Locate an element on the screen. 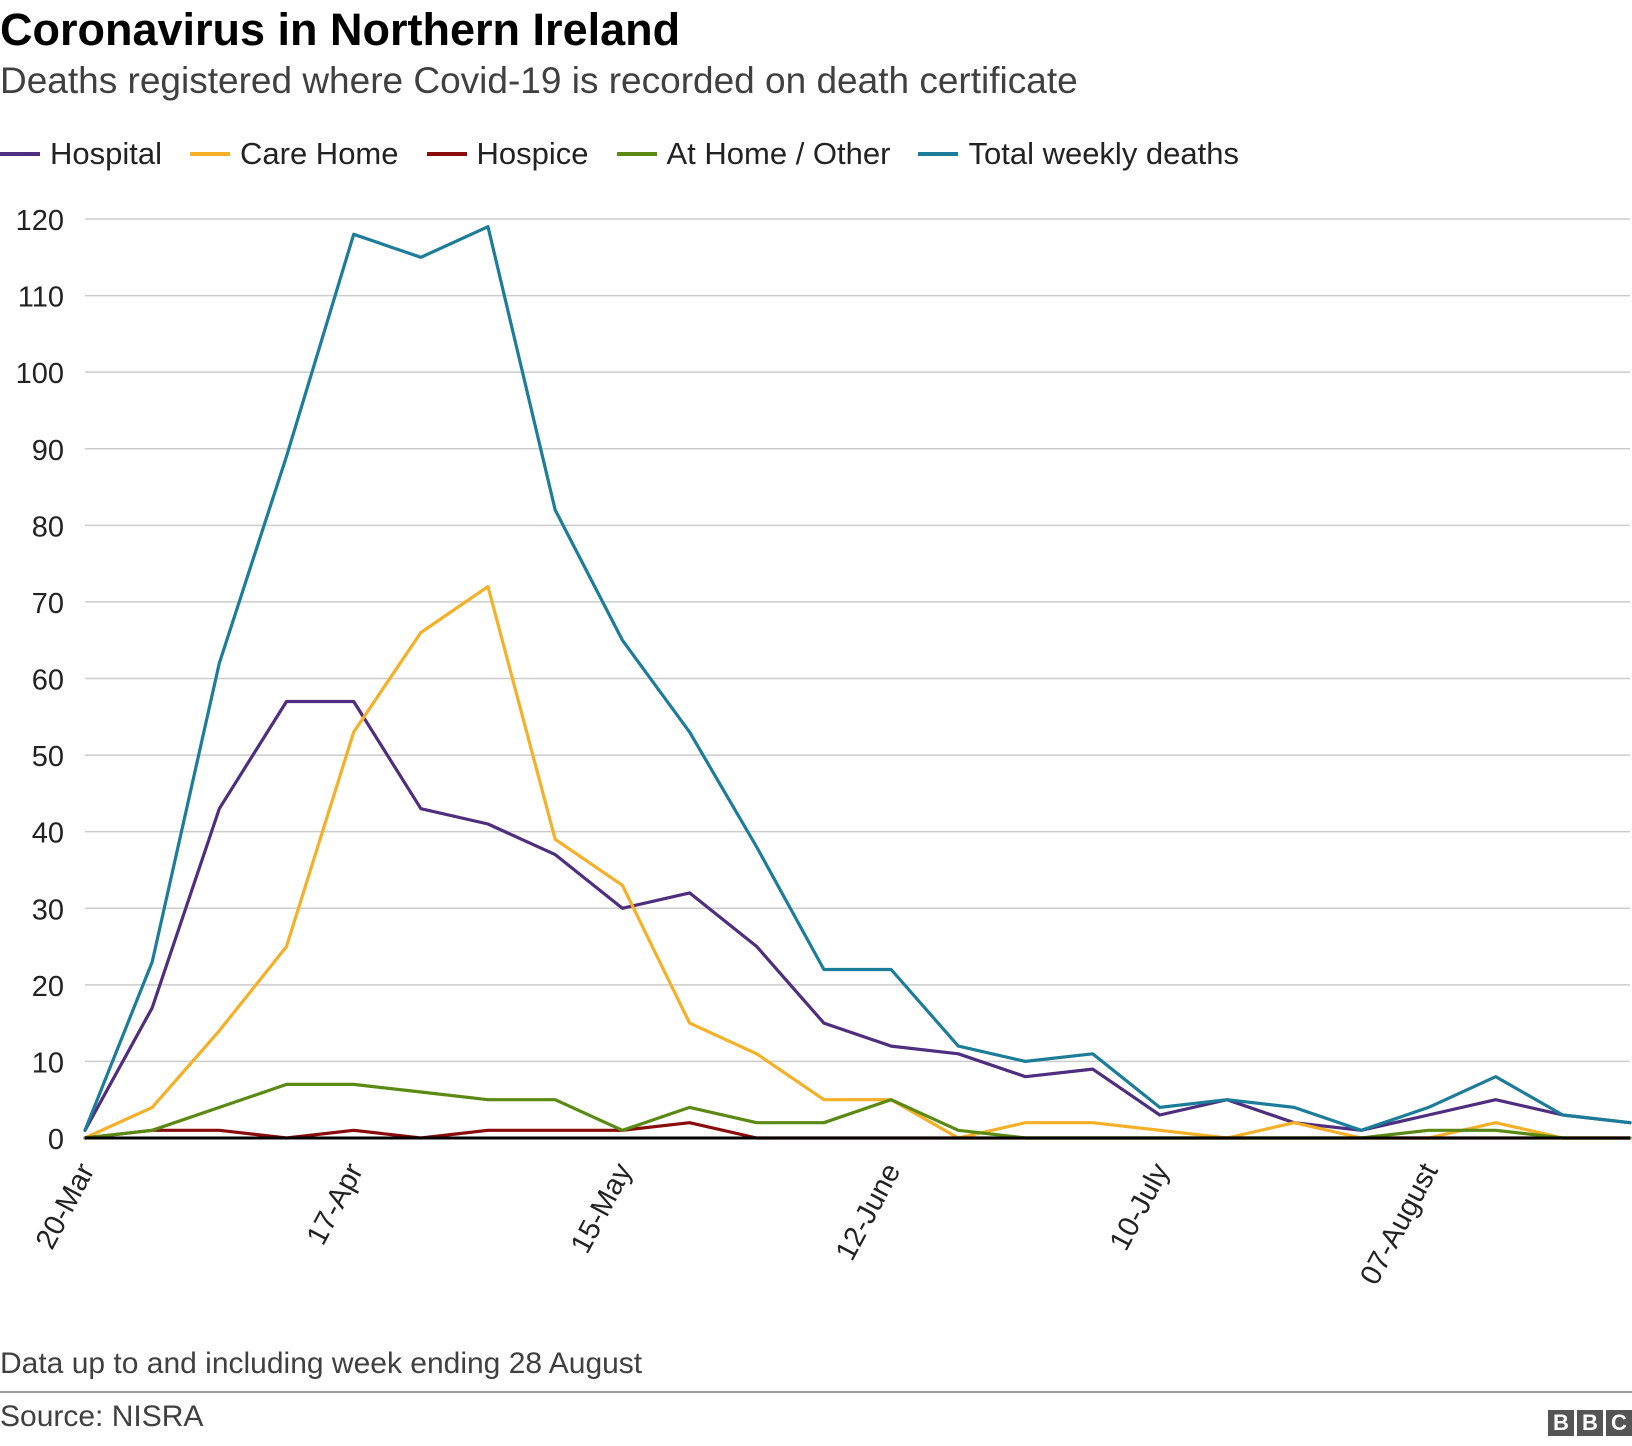  legend-label: Hospital is located at coordinates (106, 153).